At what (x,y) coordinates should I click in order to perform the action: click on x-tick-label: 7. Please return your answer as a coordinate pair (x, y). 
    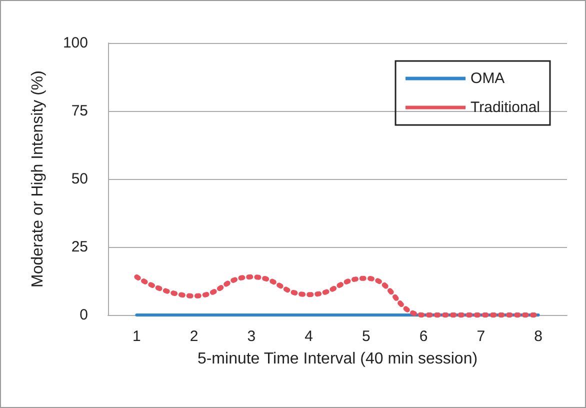
    Looking at the image, I should click on (481, 336).